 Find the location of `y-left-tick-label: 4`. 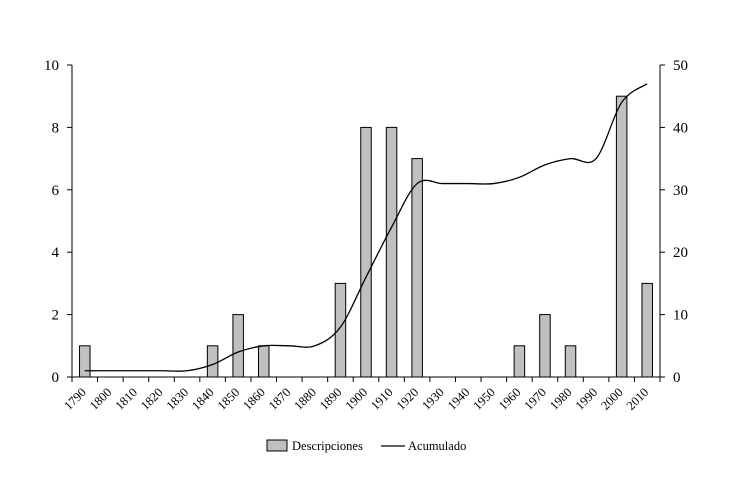

y-left-tick-label: 4 is located at coordinates (56, 253).